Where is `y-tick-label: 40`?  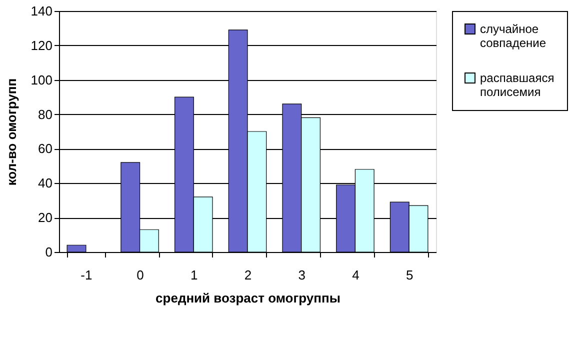
y-tick-label: 40 is located at coordinates (45, 183).